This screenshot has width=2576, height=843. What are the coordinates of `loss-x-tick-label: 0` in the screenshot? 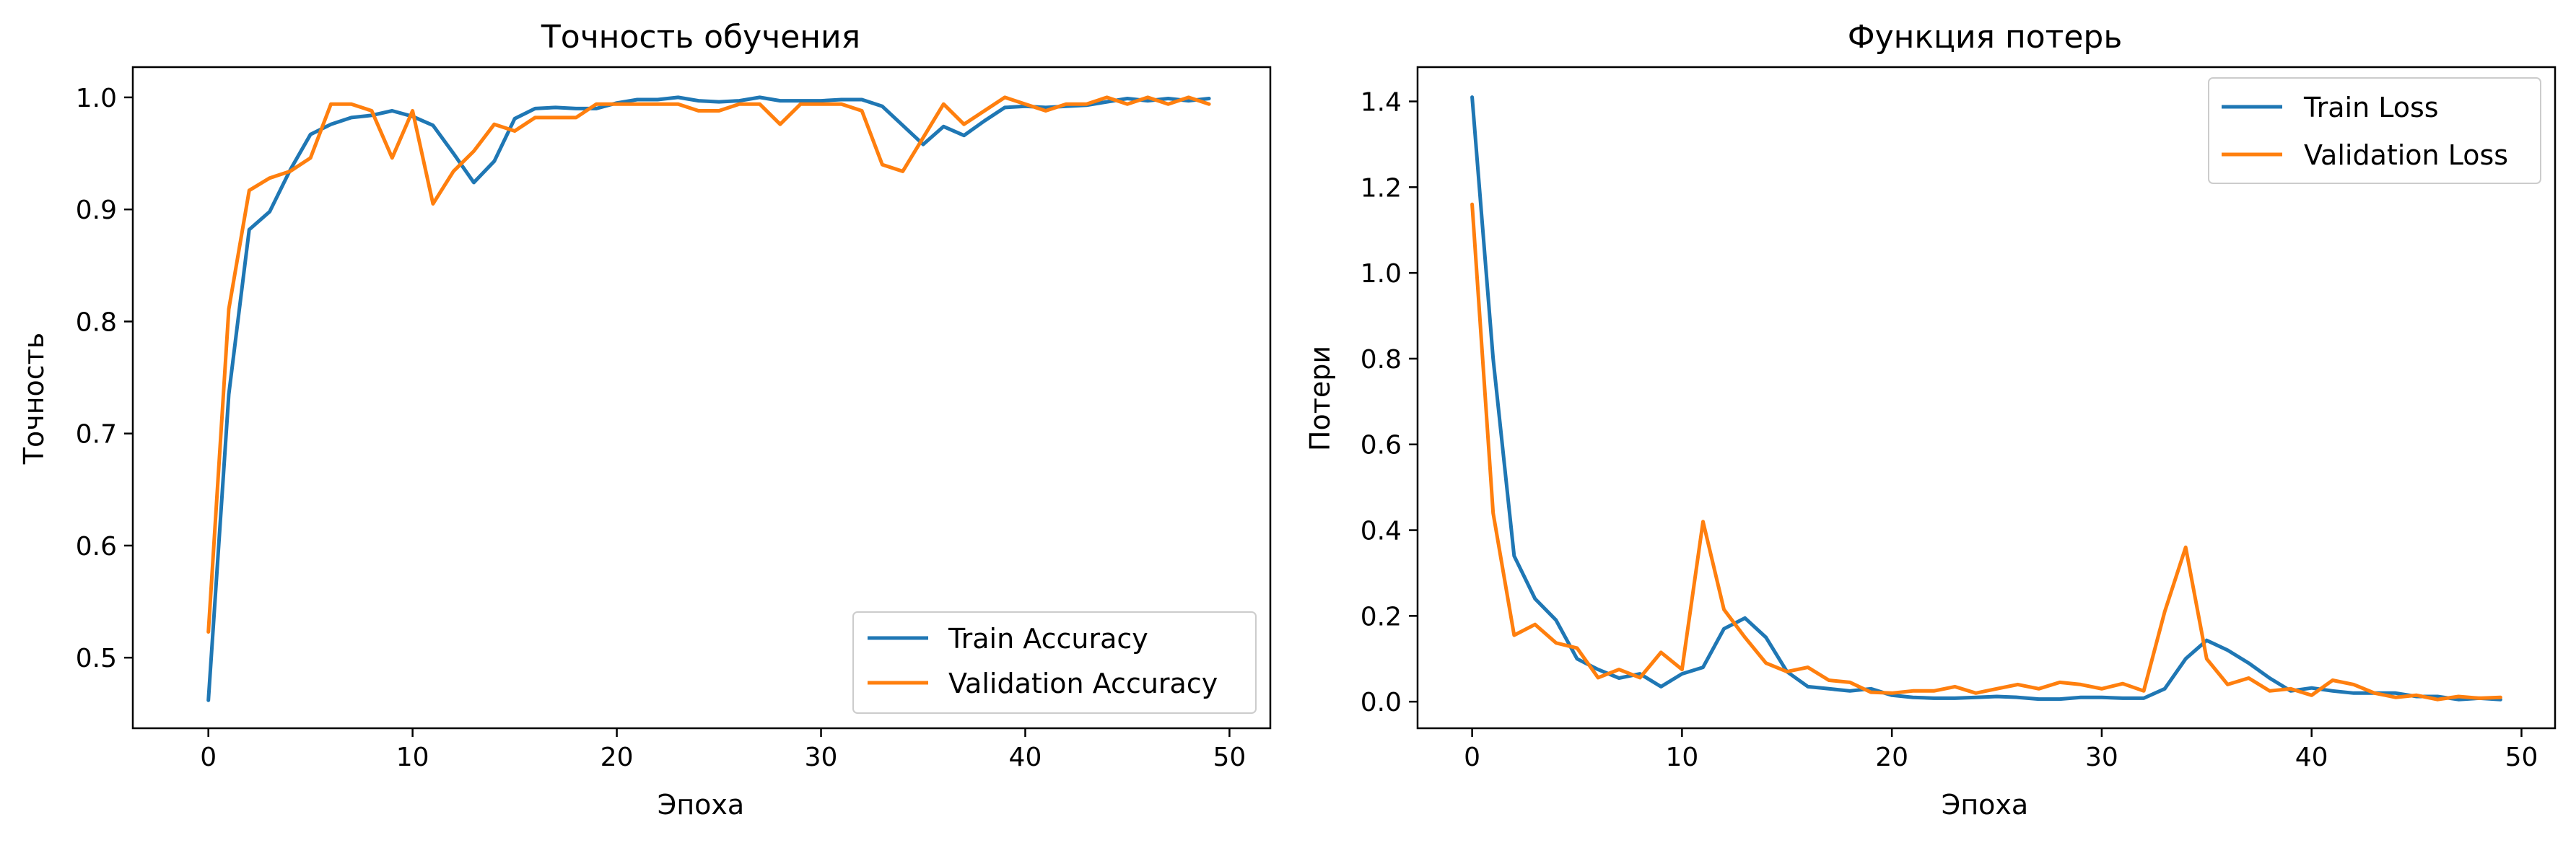 It's located at (1472, 757).